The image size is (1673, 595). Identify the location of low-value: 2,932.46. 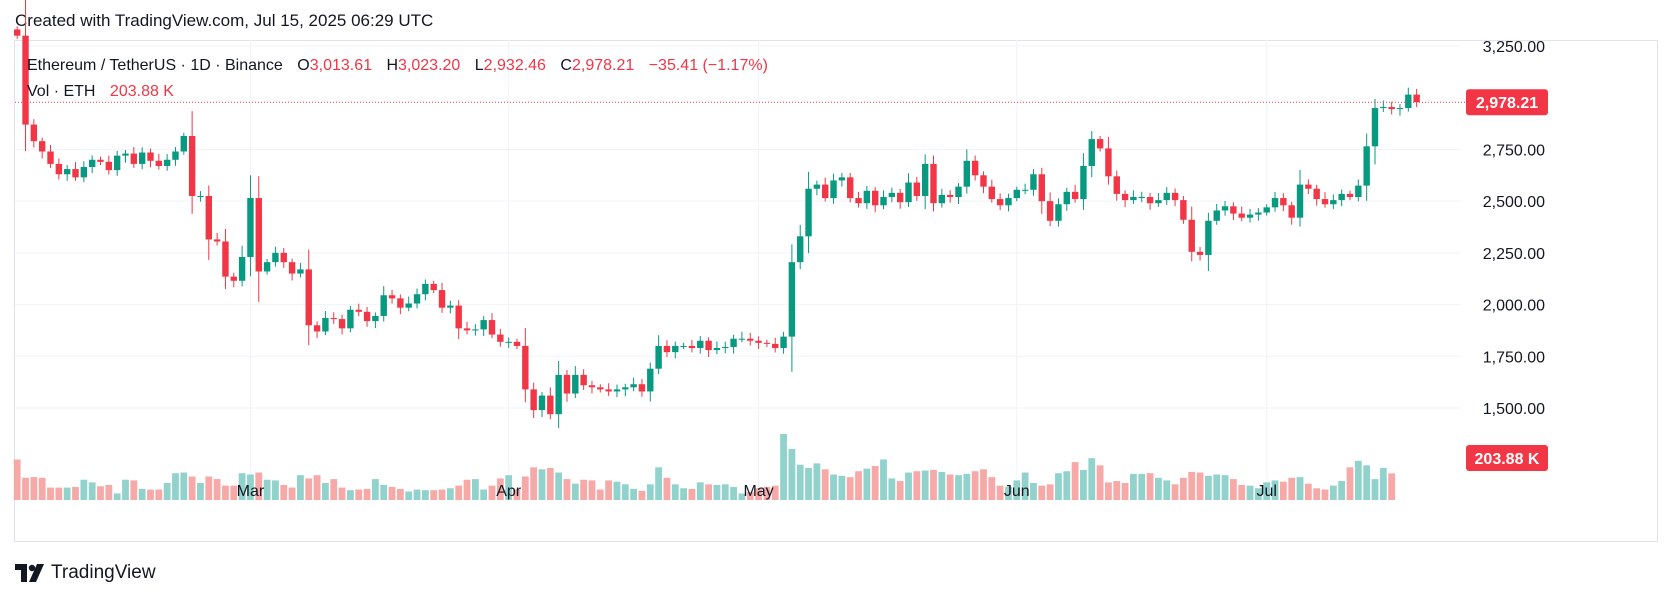
(514, 65).